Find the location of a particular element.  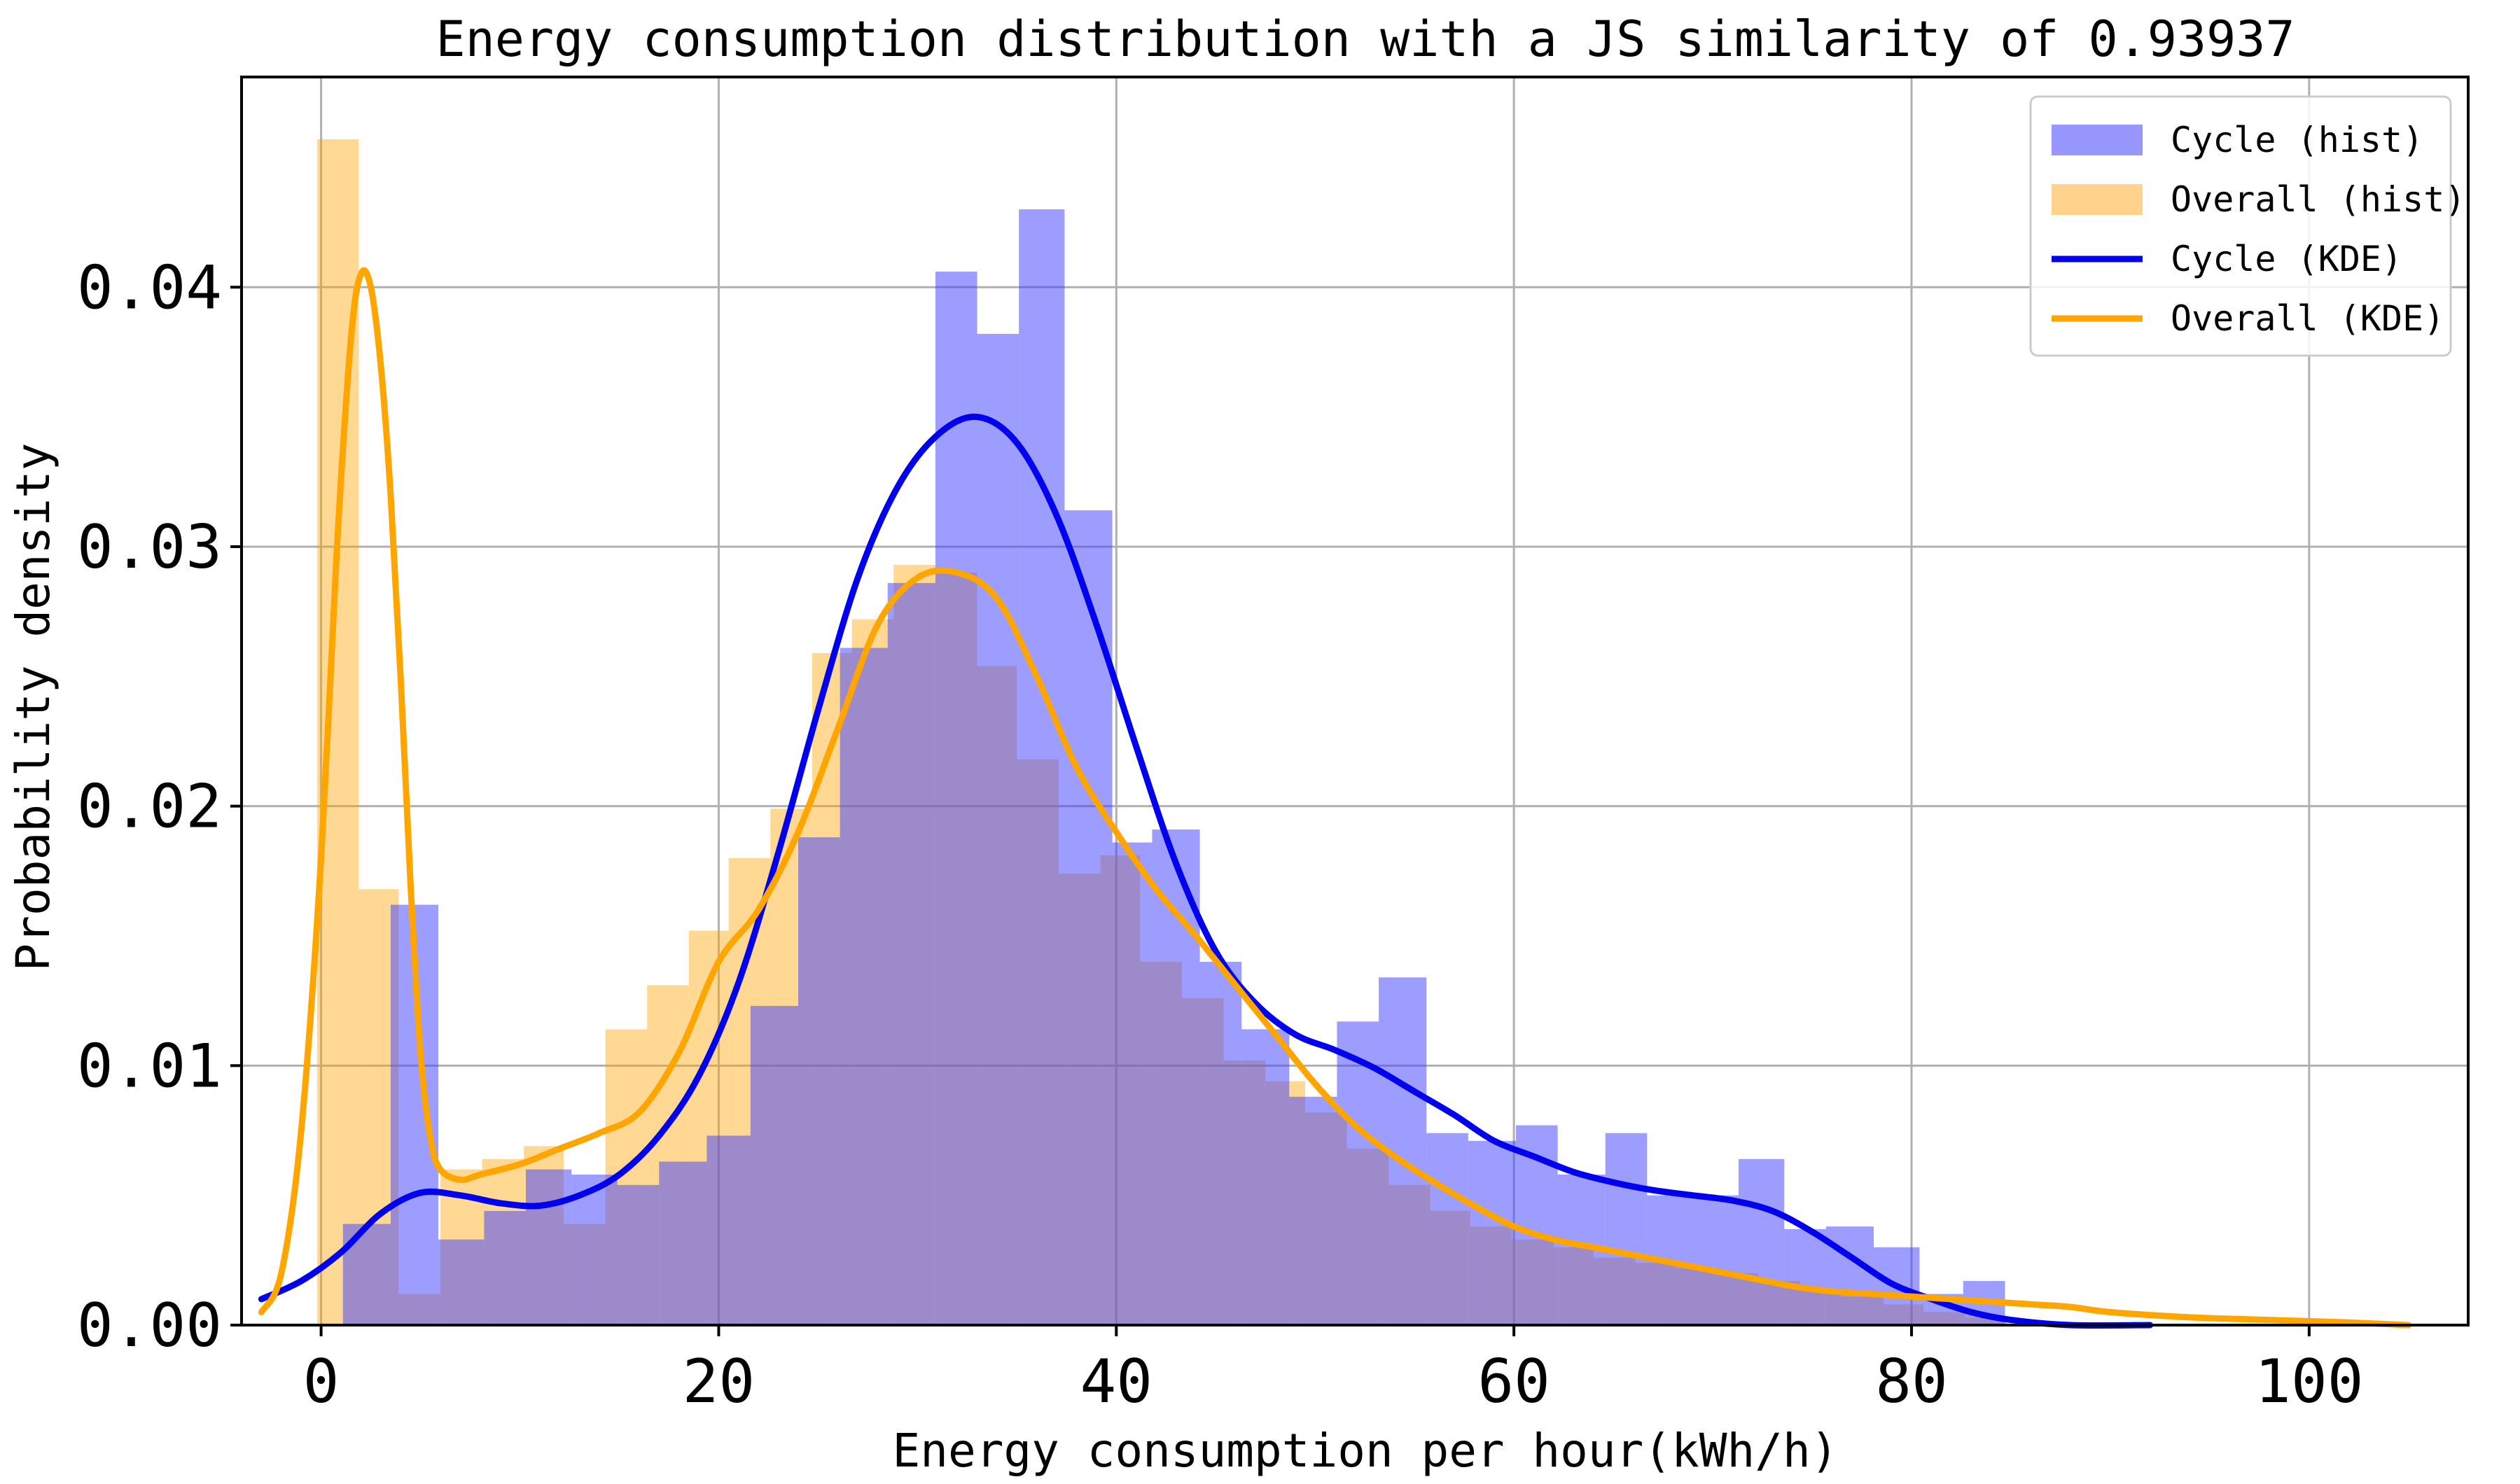

legend-box is located at coordinates (2240, 226).